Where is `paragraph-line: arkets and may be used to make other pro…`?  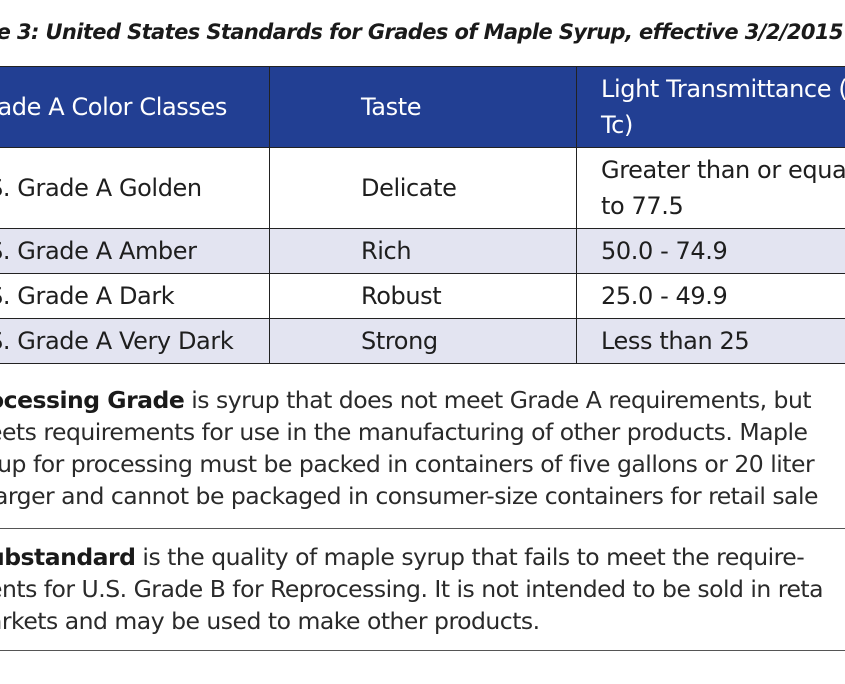
paragraph-line: arkets and may be used to make other pro… is located at coordinates (270, 621).